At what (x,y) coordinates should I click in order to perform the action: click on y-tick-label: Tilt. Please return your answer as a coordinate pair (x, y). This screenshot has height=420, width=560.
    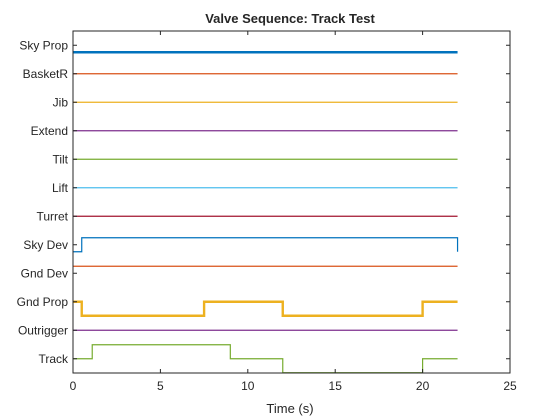
    Looking at the image, I should click on (60, 159).